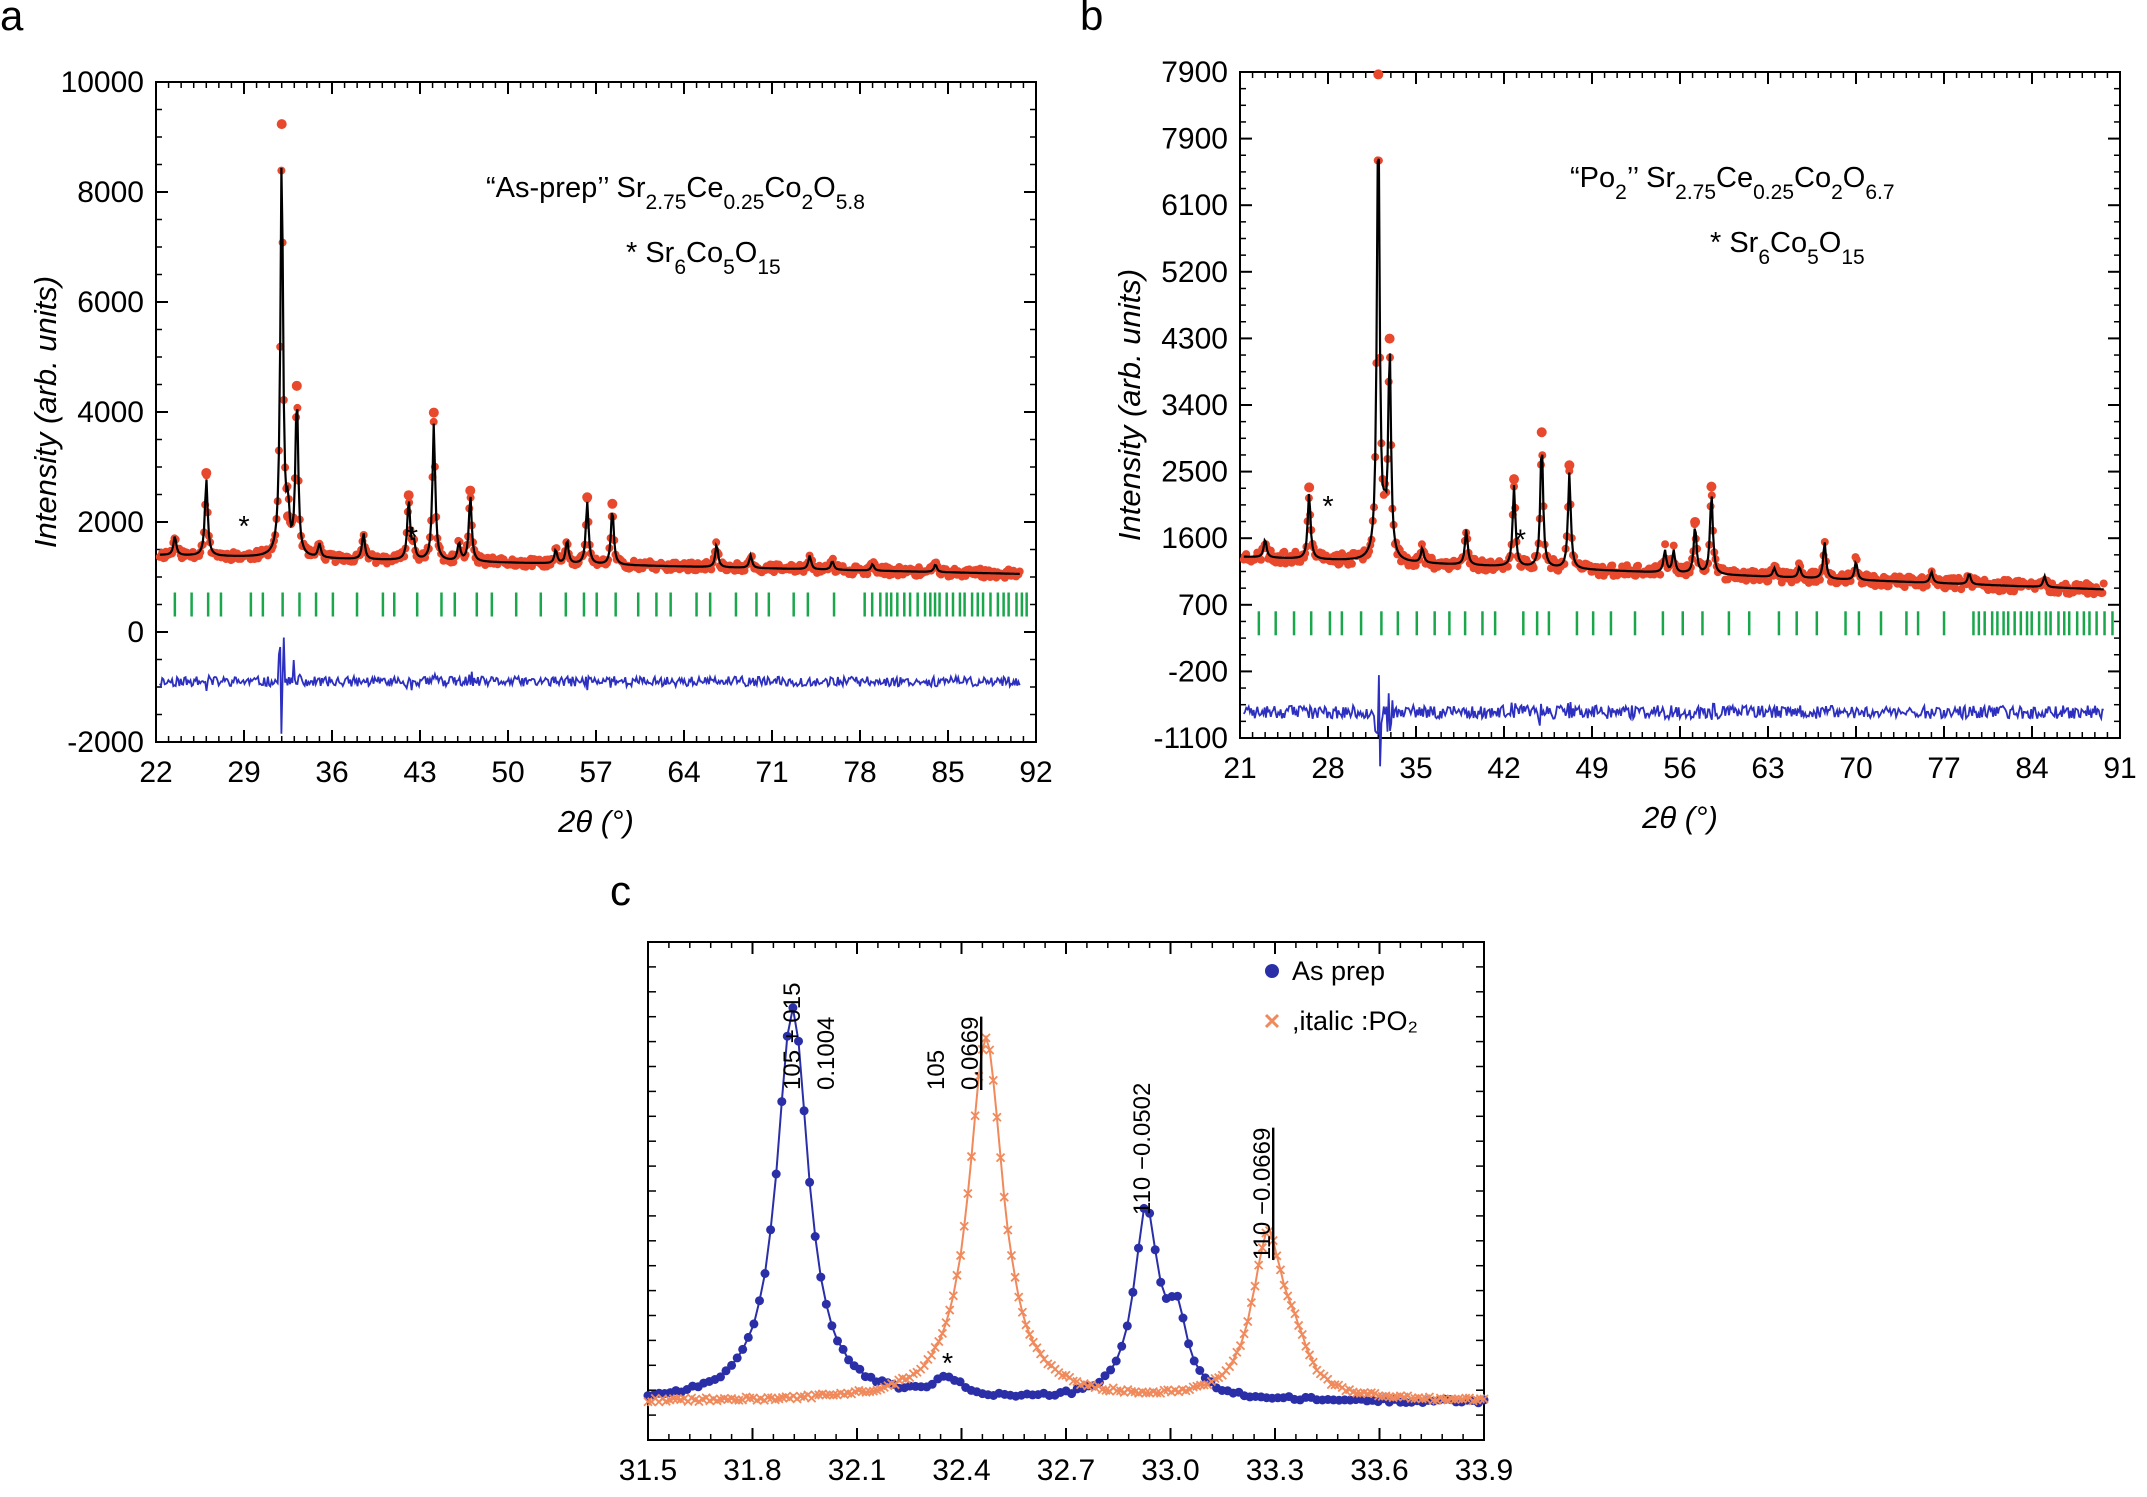  Describe the element at coordinates (105, 742) in the screenshot. I see `y-tick-label: -2000` at that location.